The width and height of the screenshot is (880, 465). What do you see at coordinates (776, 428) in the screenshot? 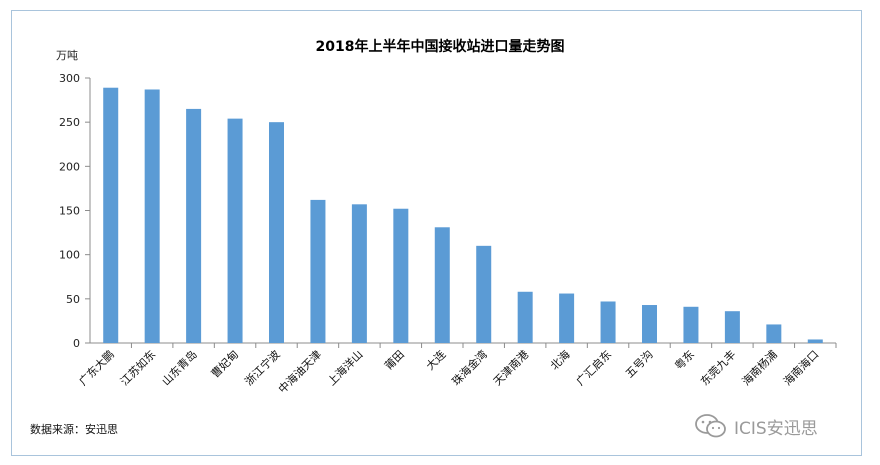
I see `watermark-text: ICIS安迅思` at bounding box center [776, 428].